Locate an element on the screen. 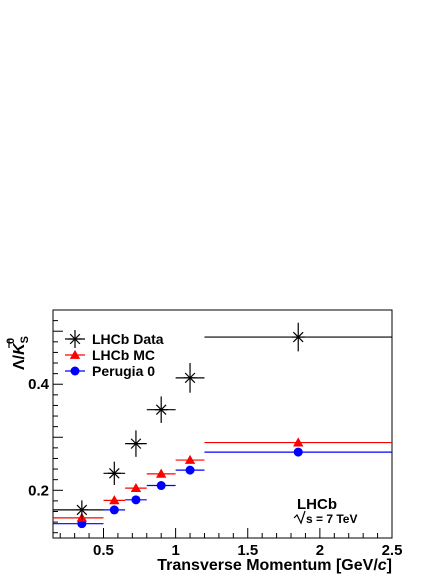 Image resolution: width=445 pixels, height=576 pixels. x-tick-label: 1 is located at coordinates (175, 550).